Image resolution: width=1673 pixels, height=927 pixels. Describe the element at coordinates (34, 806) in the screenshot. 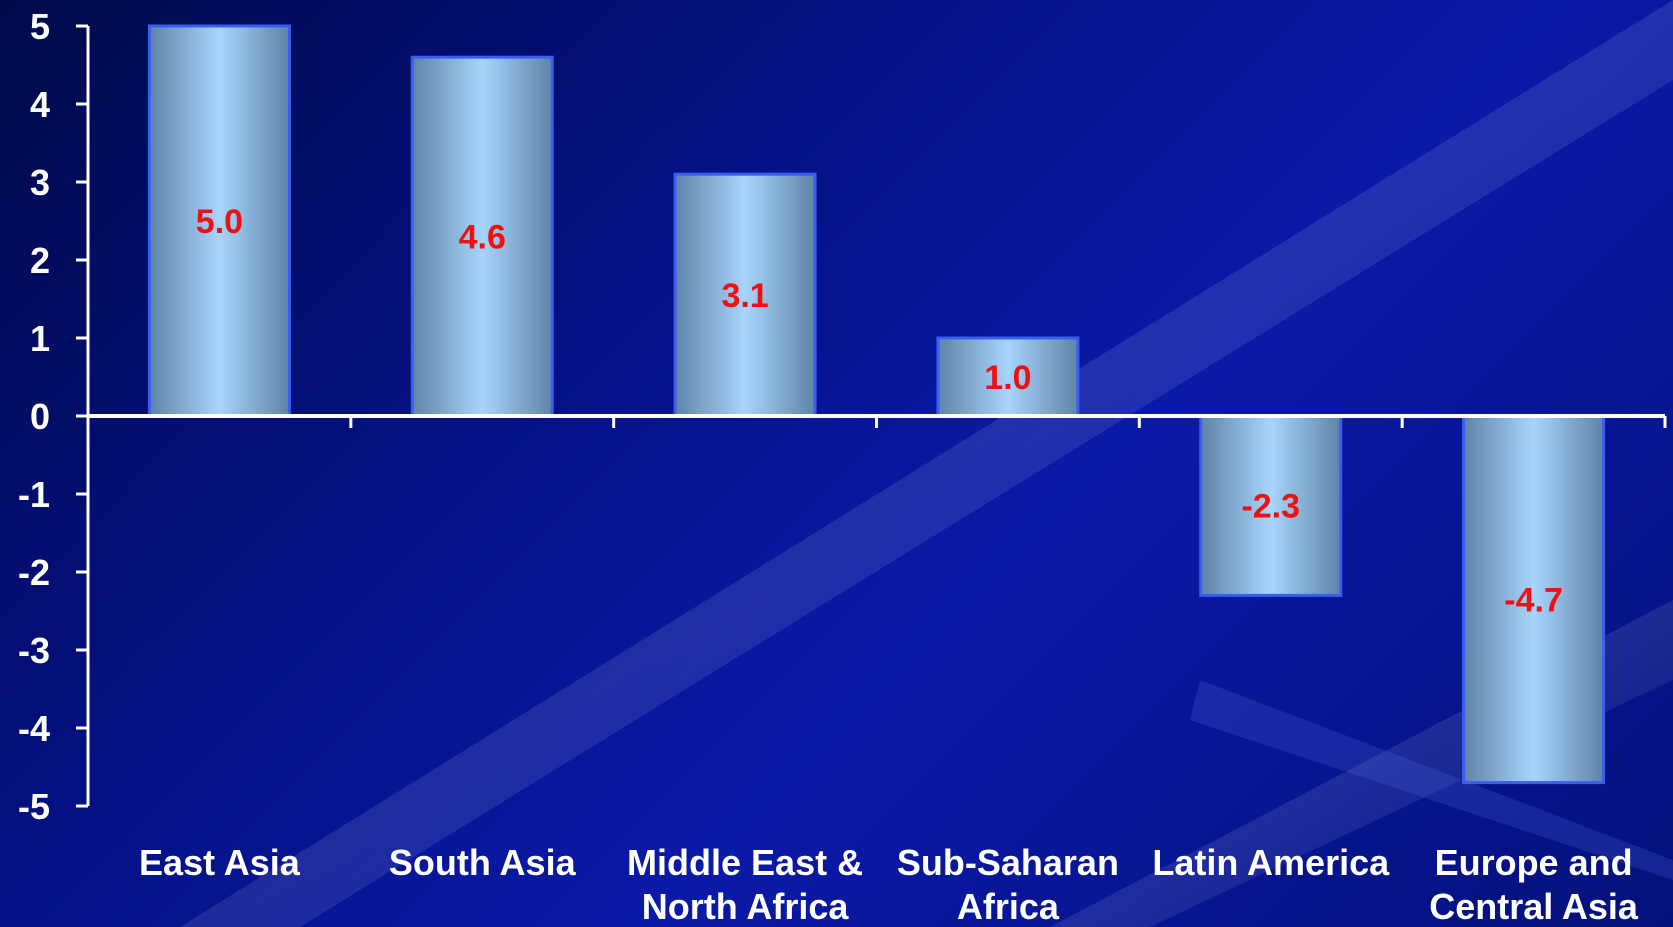

I see `y-tick-label-10: -5` at that location.